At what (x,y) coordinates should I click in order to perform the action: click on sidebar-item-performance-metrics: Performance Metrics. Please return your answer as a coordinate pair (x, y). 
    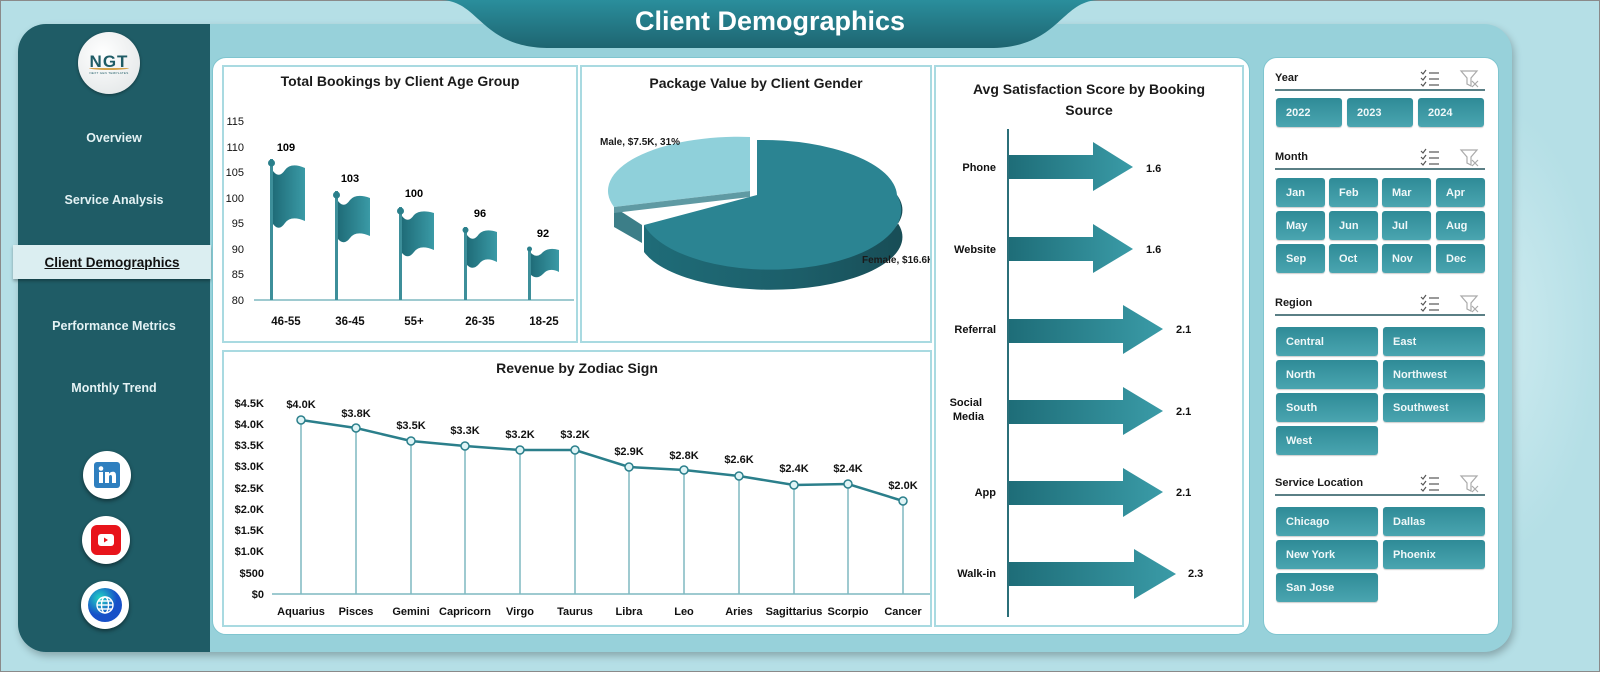
    Looking at the image, I should click on (114, 326).